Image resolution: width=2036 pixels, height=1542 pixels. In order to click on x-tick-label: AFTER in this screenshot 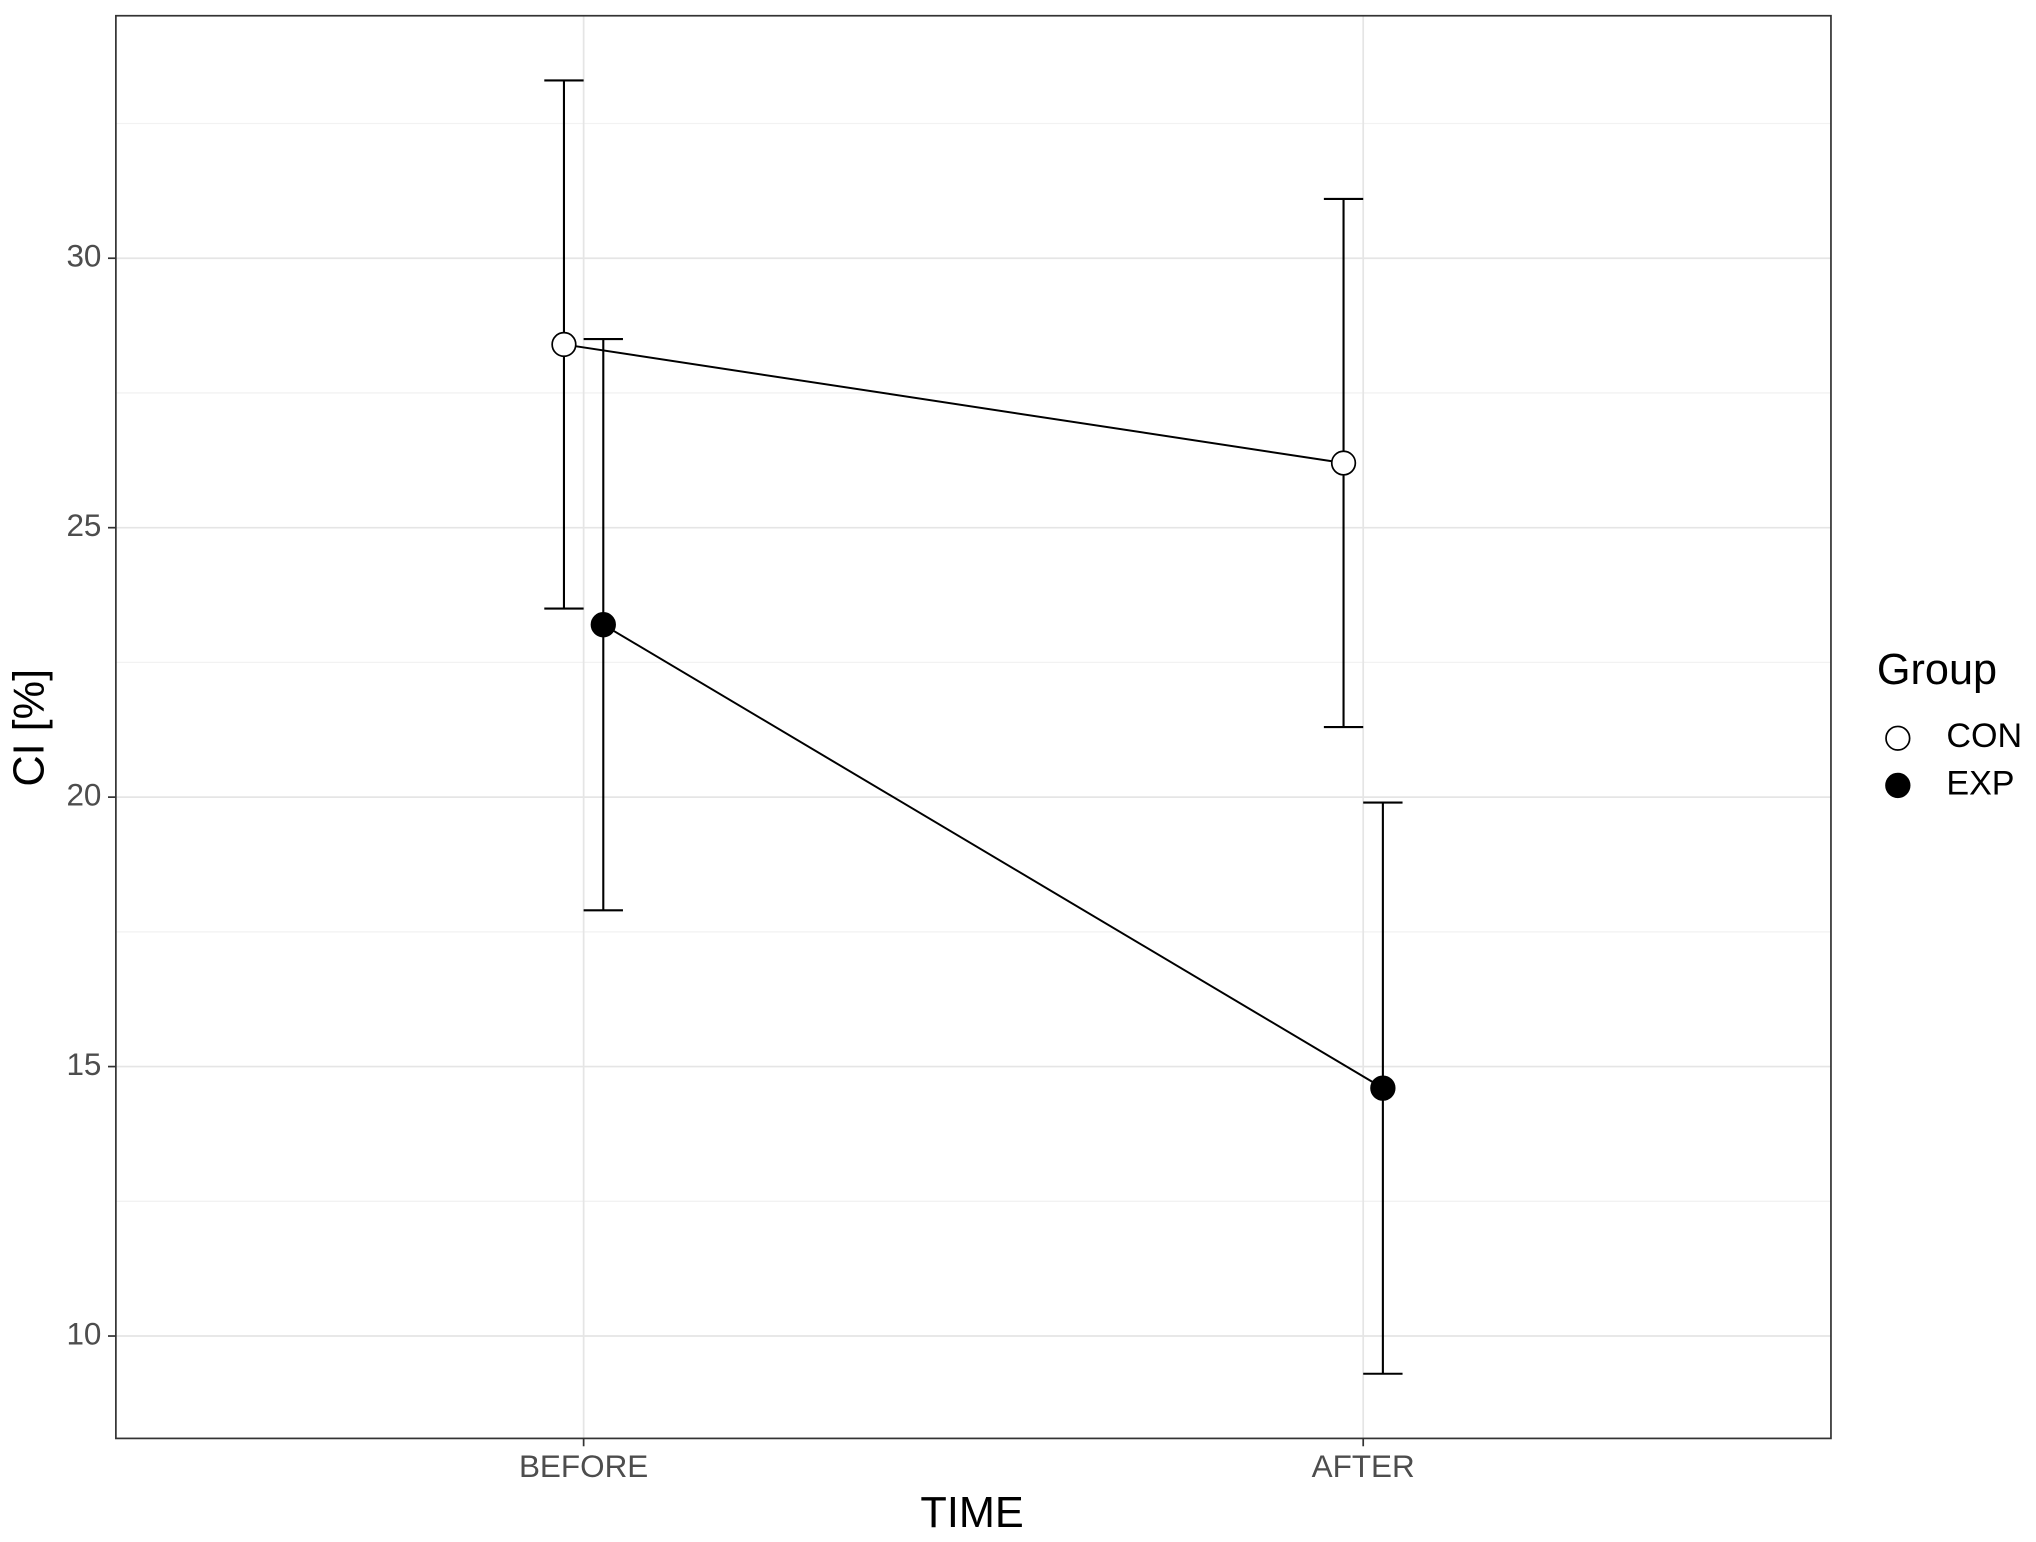, I will do `click(1363, 1466)`.